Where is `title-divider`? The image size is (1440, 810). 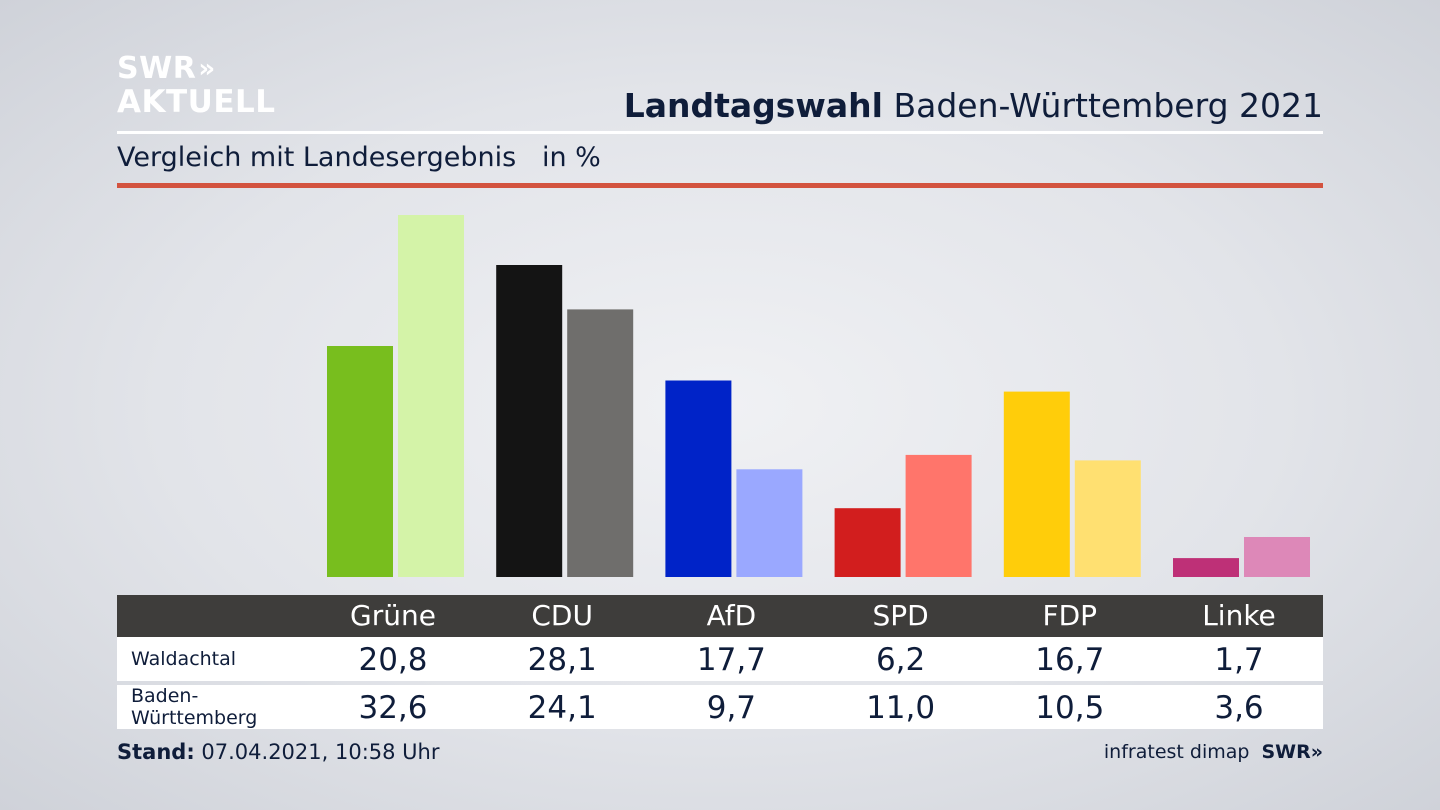
title-divider is located at coordinates (720, 132).